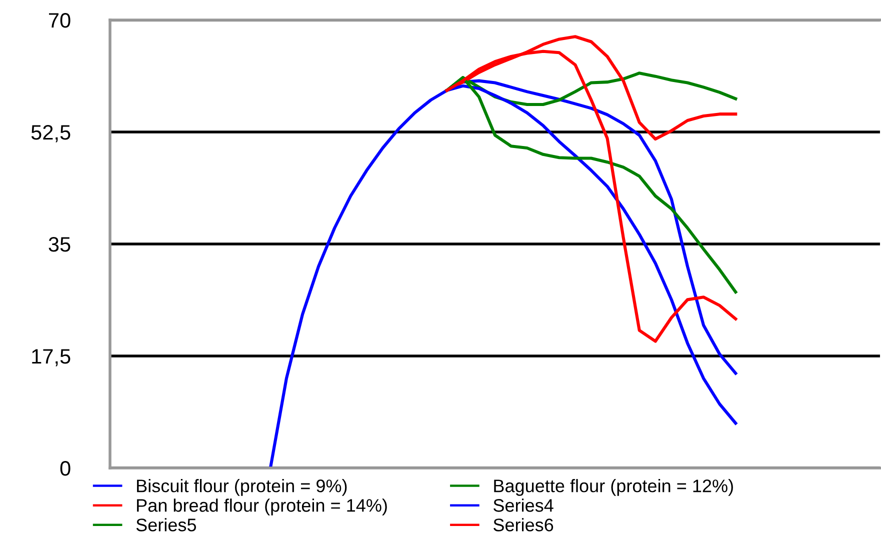 Image resolution: width=881 pixels, height=542 pixels. What do you see at coordinates (50, 133) in the screenshot?
I see `y-tick-label: 52,5` at bounding box center [50, 133].